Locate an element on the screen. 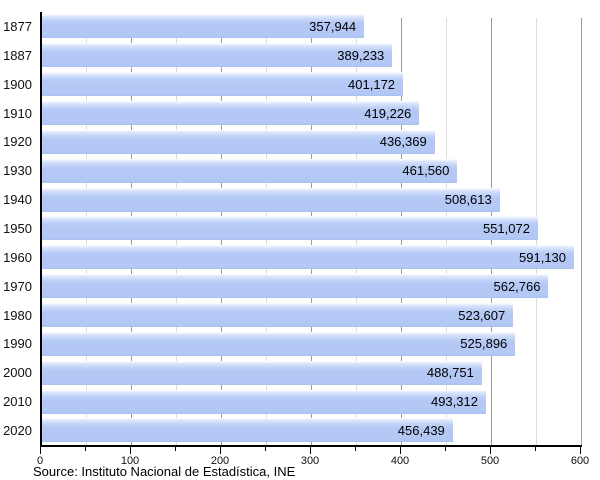  bar-row-1990: 525,896 is located at coordinates (312, 343).